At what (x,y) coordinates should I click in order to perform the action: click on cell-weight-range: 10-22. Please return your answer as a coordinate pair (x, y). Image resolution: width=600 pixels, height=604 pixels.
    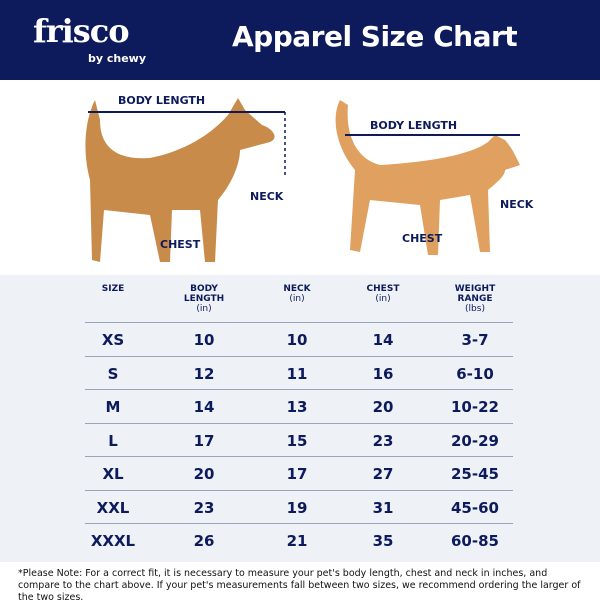
    Looking at the image, I should click on (475, 407).